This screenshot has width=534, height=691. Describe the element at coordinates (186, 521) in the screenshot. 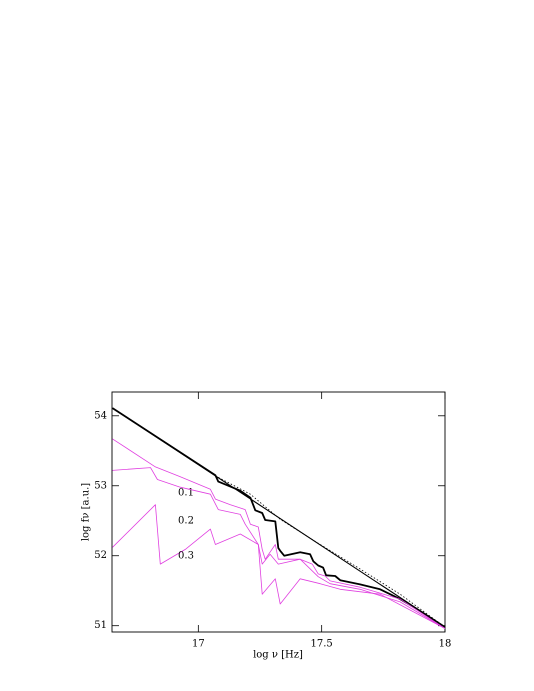

I see `curve-label: 0.2` at that location.